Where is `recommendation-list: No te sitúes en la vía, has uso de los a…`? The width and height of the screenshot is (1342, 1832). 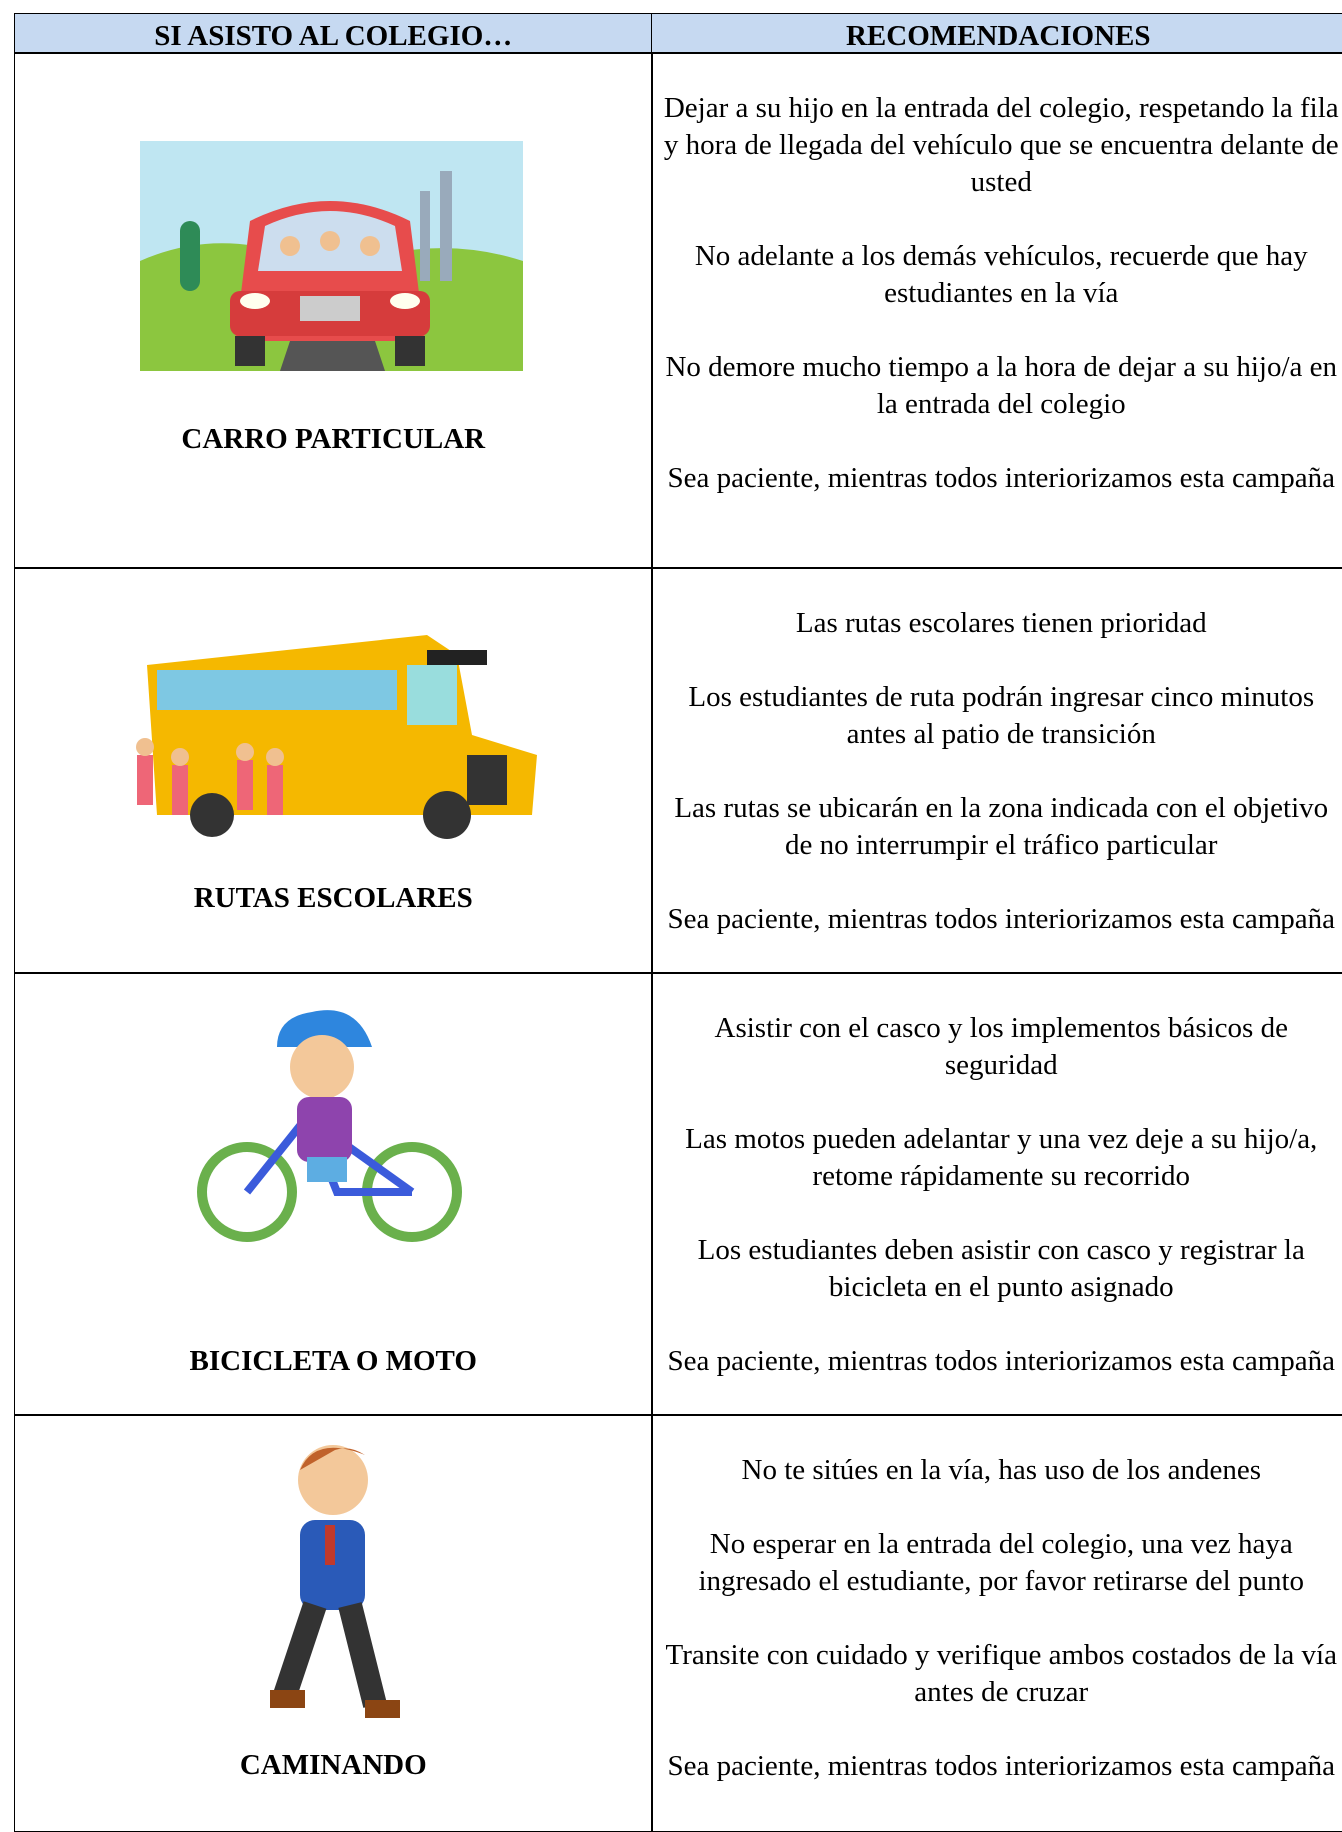 recommendation-list: No te sitúes en la vía, has uso de los a… is located at coordinates (1001, 1637).